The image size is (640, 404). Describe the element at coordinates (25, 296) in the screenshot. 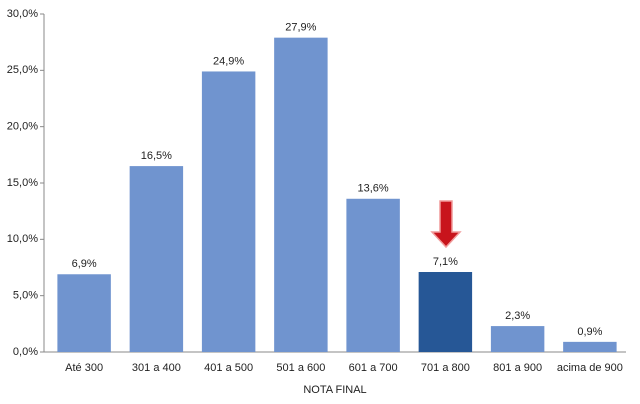

I see `y-tick-label: 5,0%` at that location.